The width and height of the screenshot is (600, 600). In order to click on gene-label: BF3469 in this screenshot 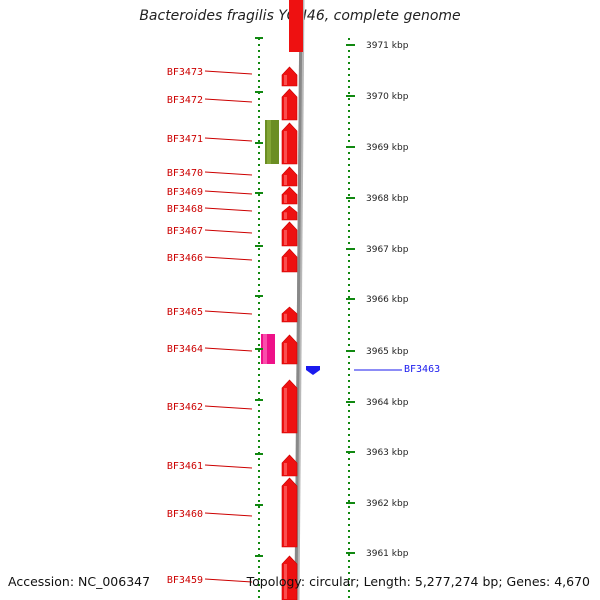, I will do `click(185, 192)`.